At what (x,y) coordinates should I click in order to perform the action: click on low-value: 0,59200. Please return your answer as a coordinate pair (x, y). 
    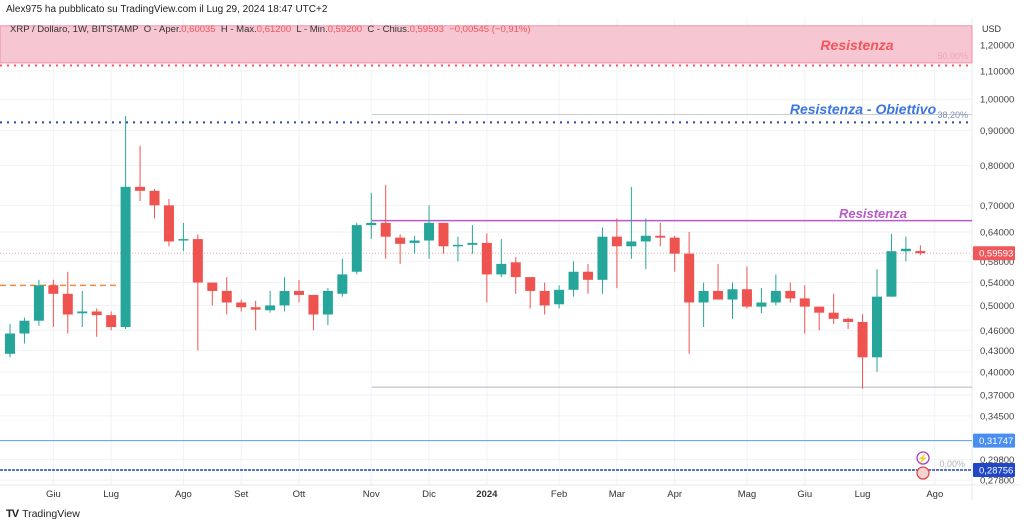
    Looking at the image, I should click on (345, 29).